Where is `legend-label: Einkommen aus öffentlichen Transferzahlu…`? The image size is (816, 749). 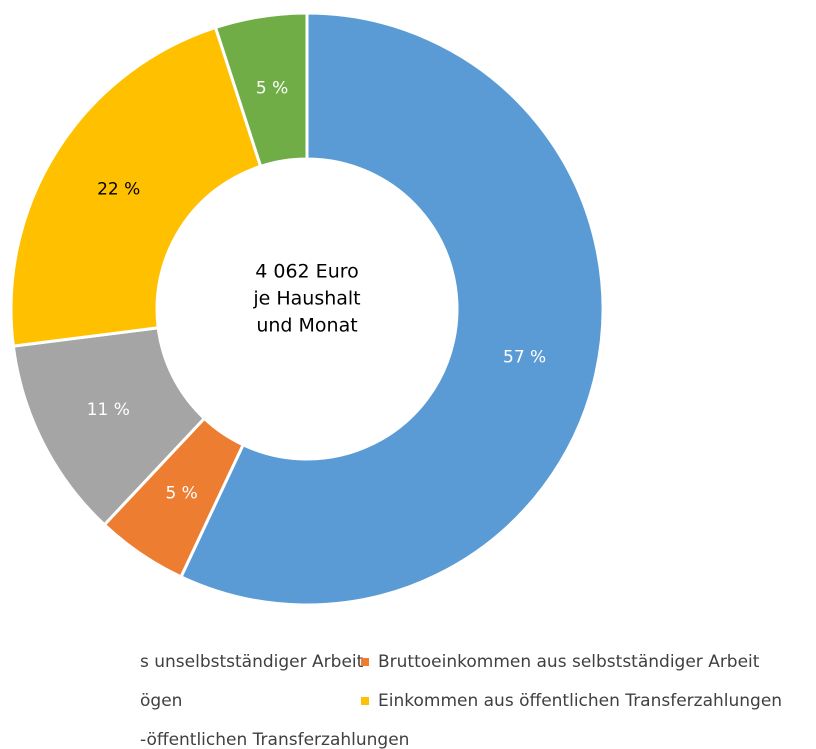
legend-label: Einkommen aus öffentlichen Transferzahlu… is located at coordinates (580, 701).